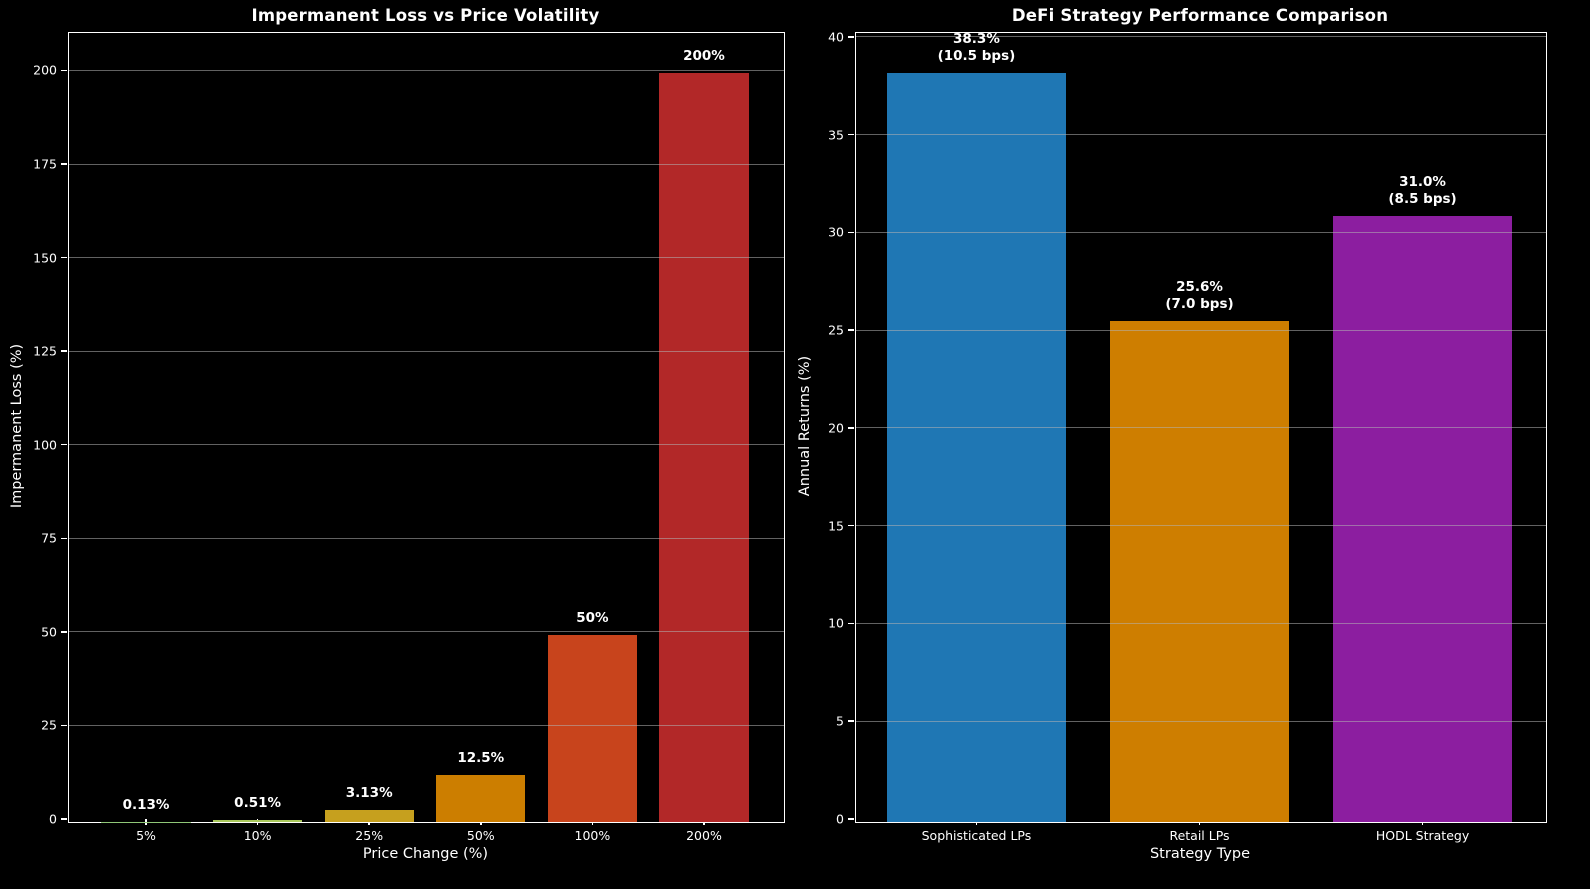 The height and width of the screenshot is (889, 1590). What do you see at coordinates (1200, 854) in the screenshot?
I see `right-chart-xlabel: Strategy Type` at bounding box center [1200, 854].